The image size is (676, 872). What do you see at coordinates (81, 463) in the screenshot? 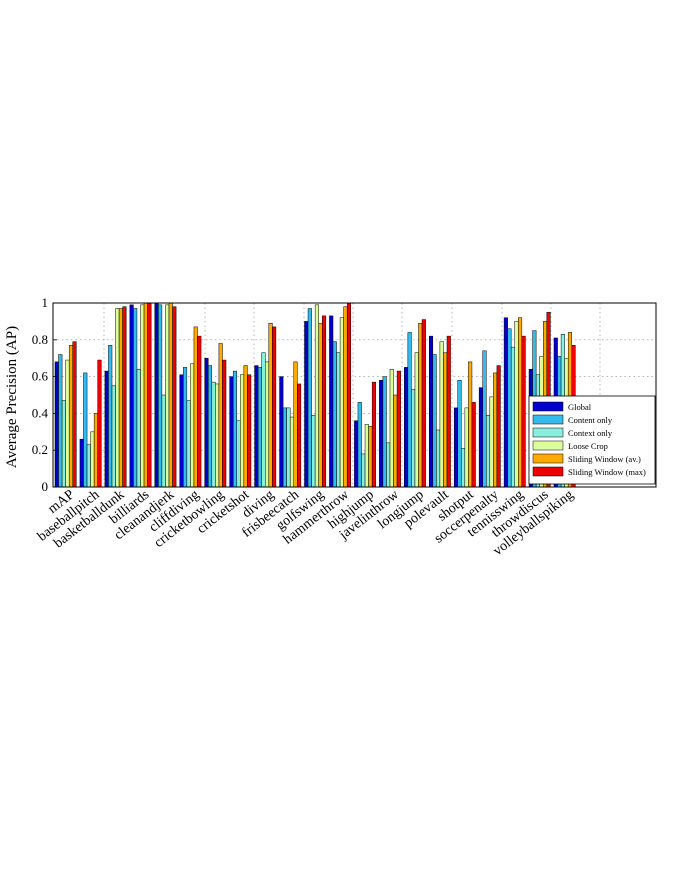
I see `bar-baseballpitch-s0` at bounding box center [81, 463].